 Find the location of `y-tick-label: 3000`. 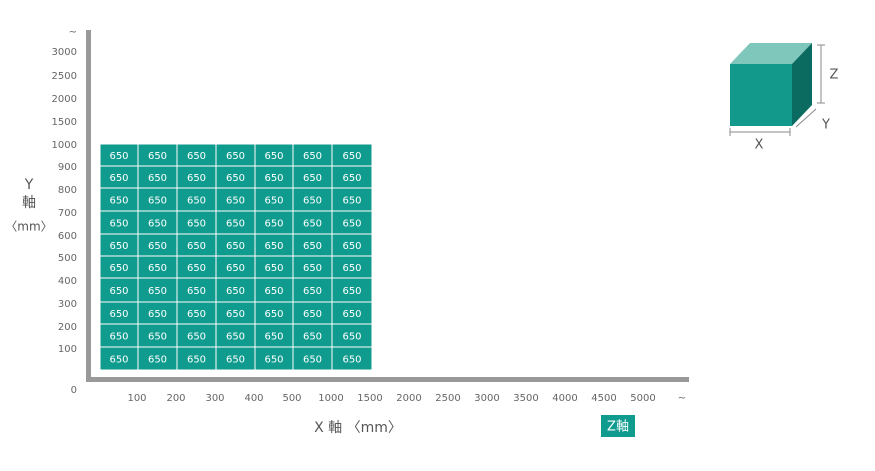

y-tick-label: 3000 is located at coordinates (64, 52).